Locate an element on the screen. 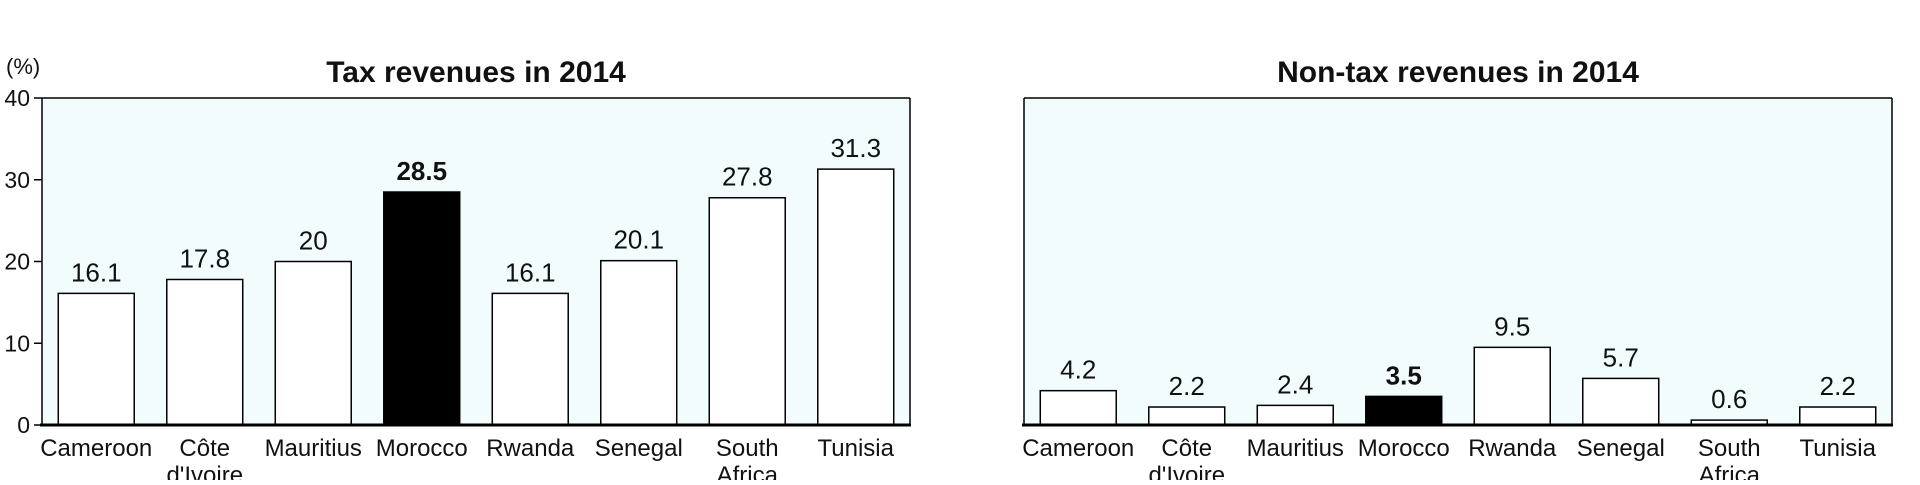  chart2-value-label-5: 9.5 is located at coordinates (1512, 326).